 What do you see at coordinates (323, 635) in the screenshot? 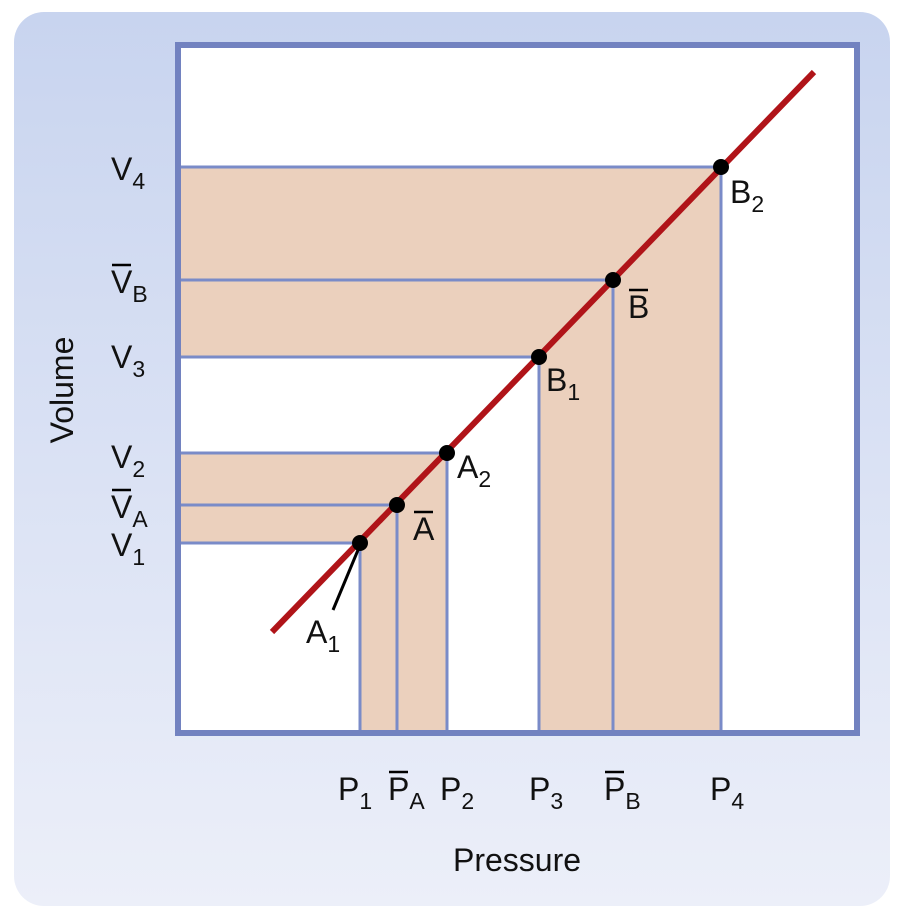
I see `point-label: A1` at bounding box center [323, 635].